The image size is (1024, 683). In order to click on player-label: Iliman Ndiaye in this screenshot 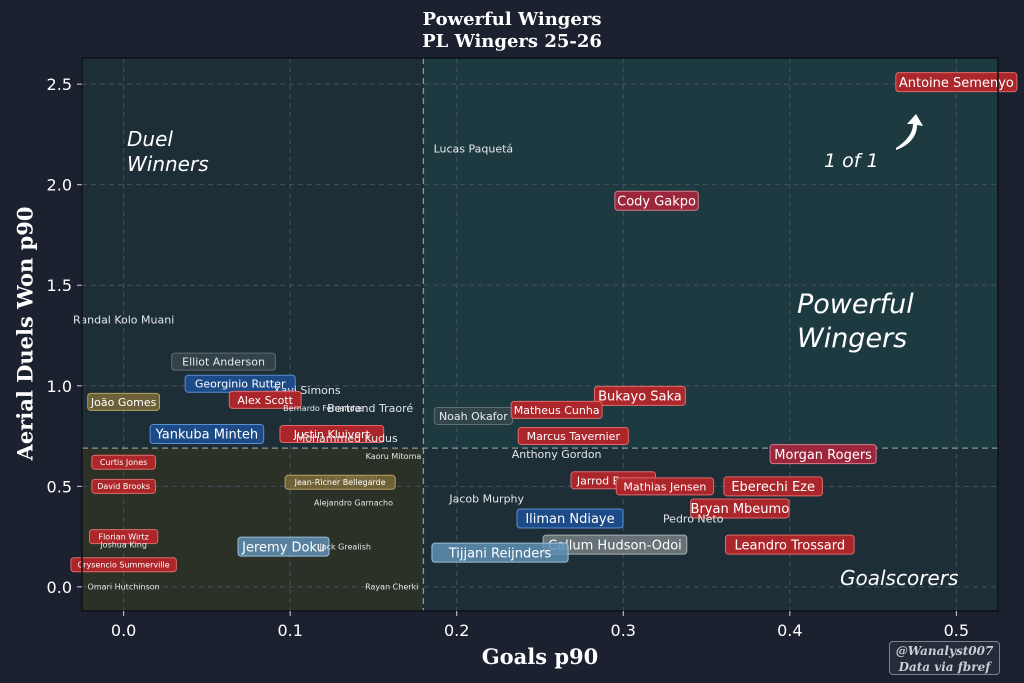, I will do `click(570, 518)`.